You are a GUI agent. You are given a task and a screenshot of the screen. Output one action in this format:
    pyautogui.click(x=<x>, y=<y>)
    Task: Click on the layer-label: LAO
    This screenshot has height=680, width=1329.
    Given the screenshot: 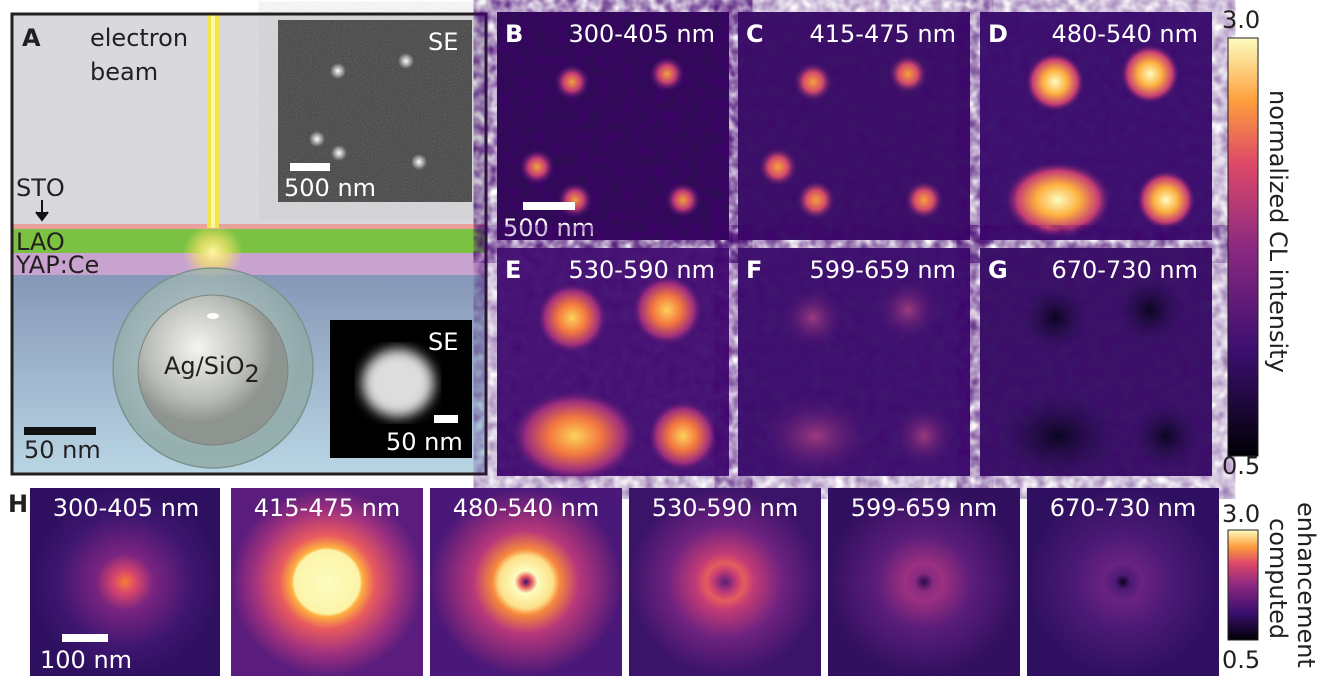 What is the action you would take?
    pyautogui.click(x=40, y=242)
    